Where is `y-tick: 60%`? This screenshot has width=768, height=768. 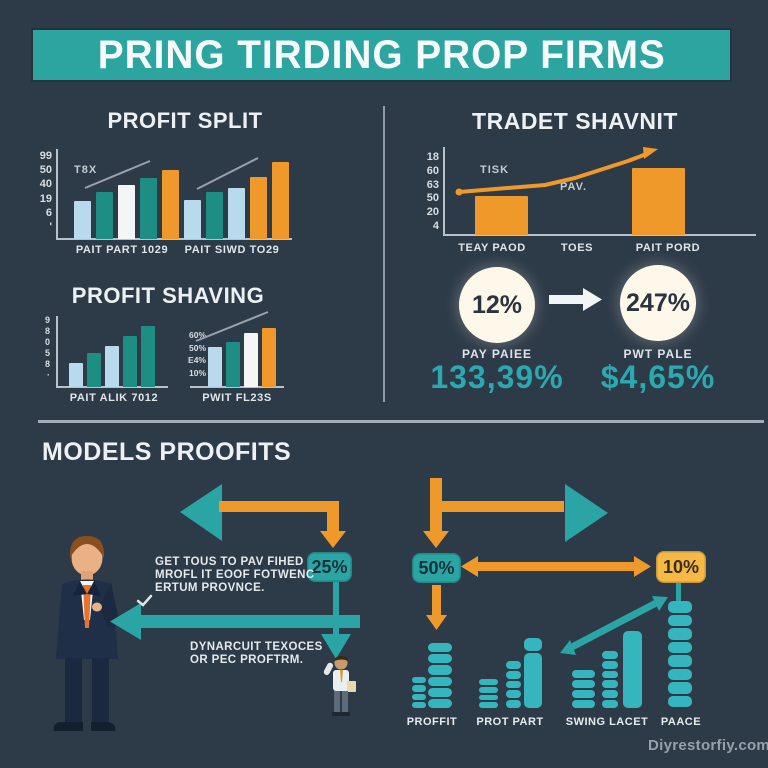
y-tick: 60% is located at coordinates (197, 335).